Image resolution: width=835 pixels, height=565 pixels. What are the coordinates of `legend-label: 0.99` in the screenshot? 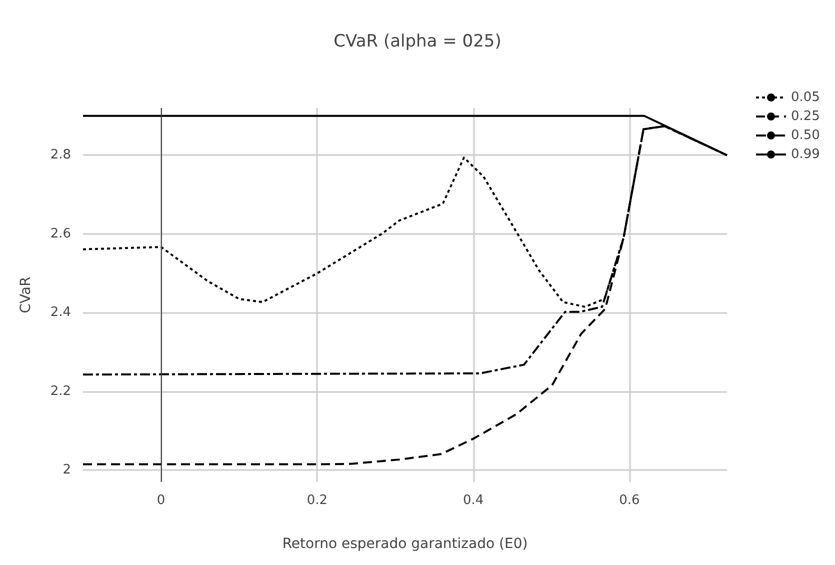 It's located at (805, 154).